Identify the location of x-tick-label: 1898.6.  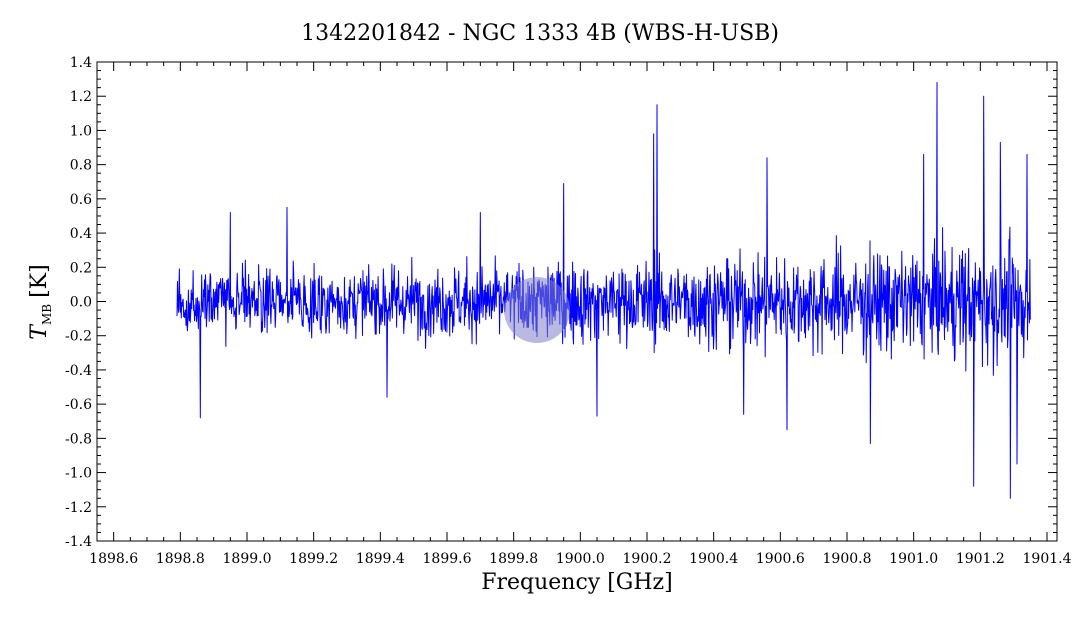
(113, 559).